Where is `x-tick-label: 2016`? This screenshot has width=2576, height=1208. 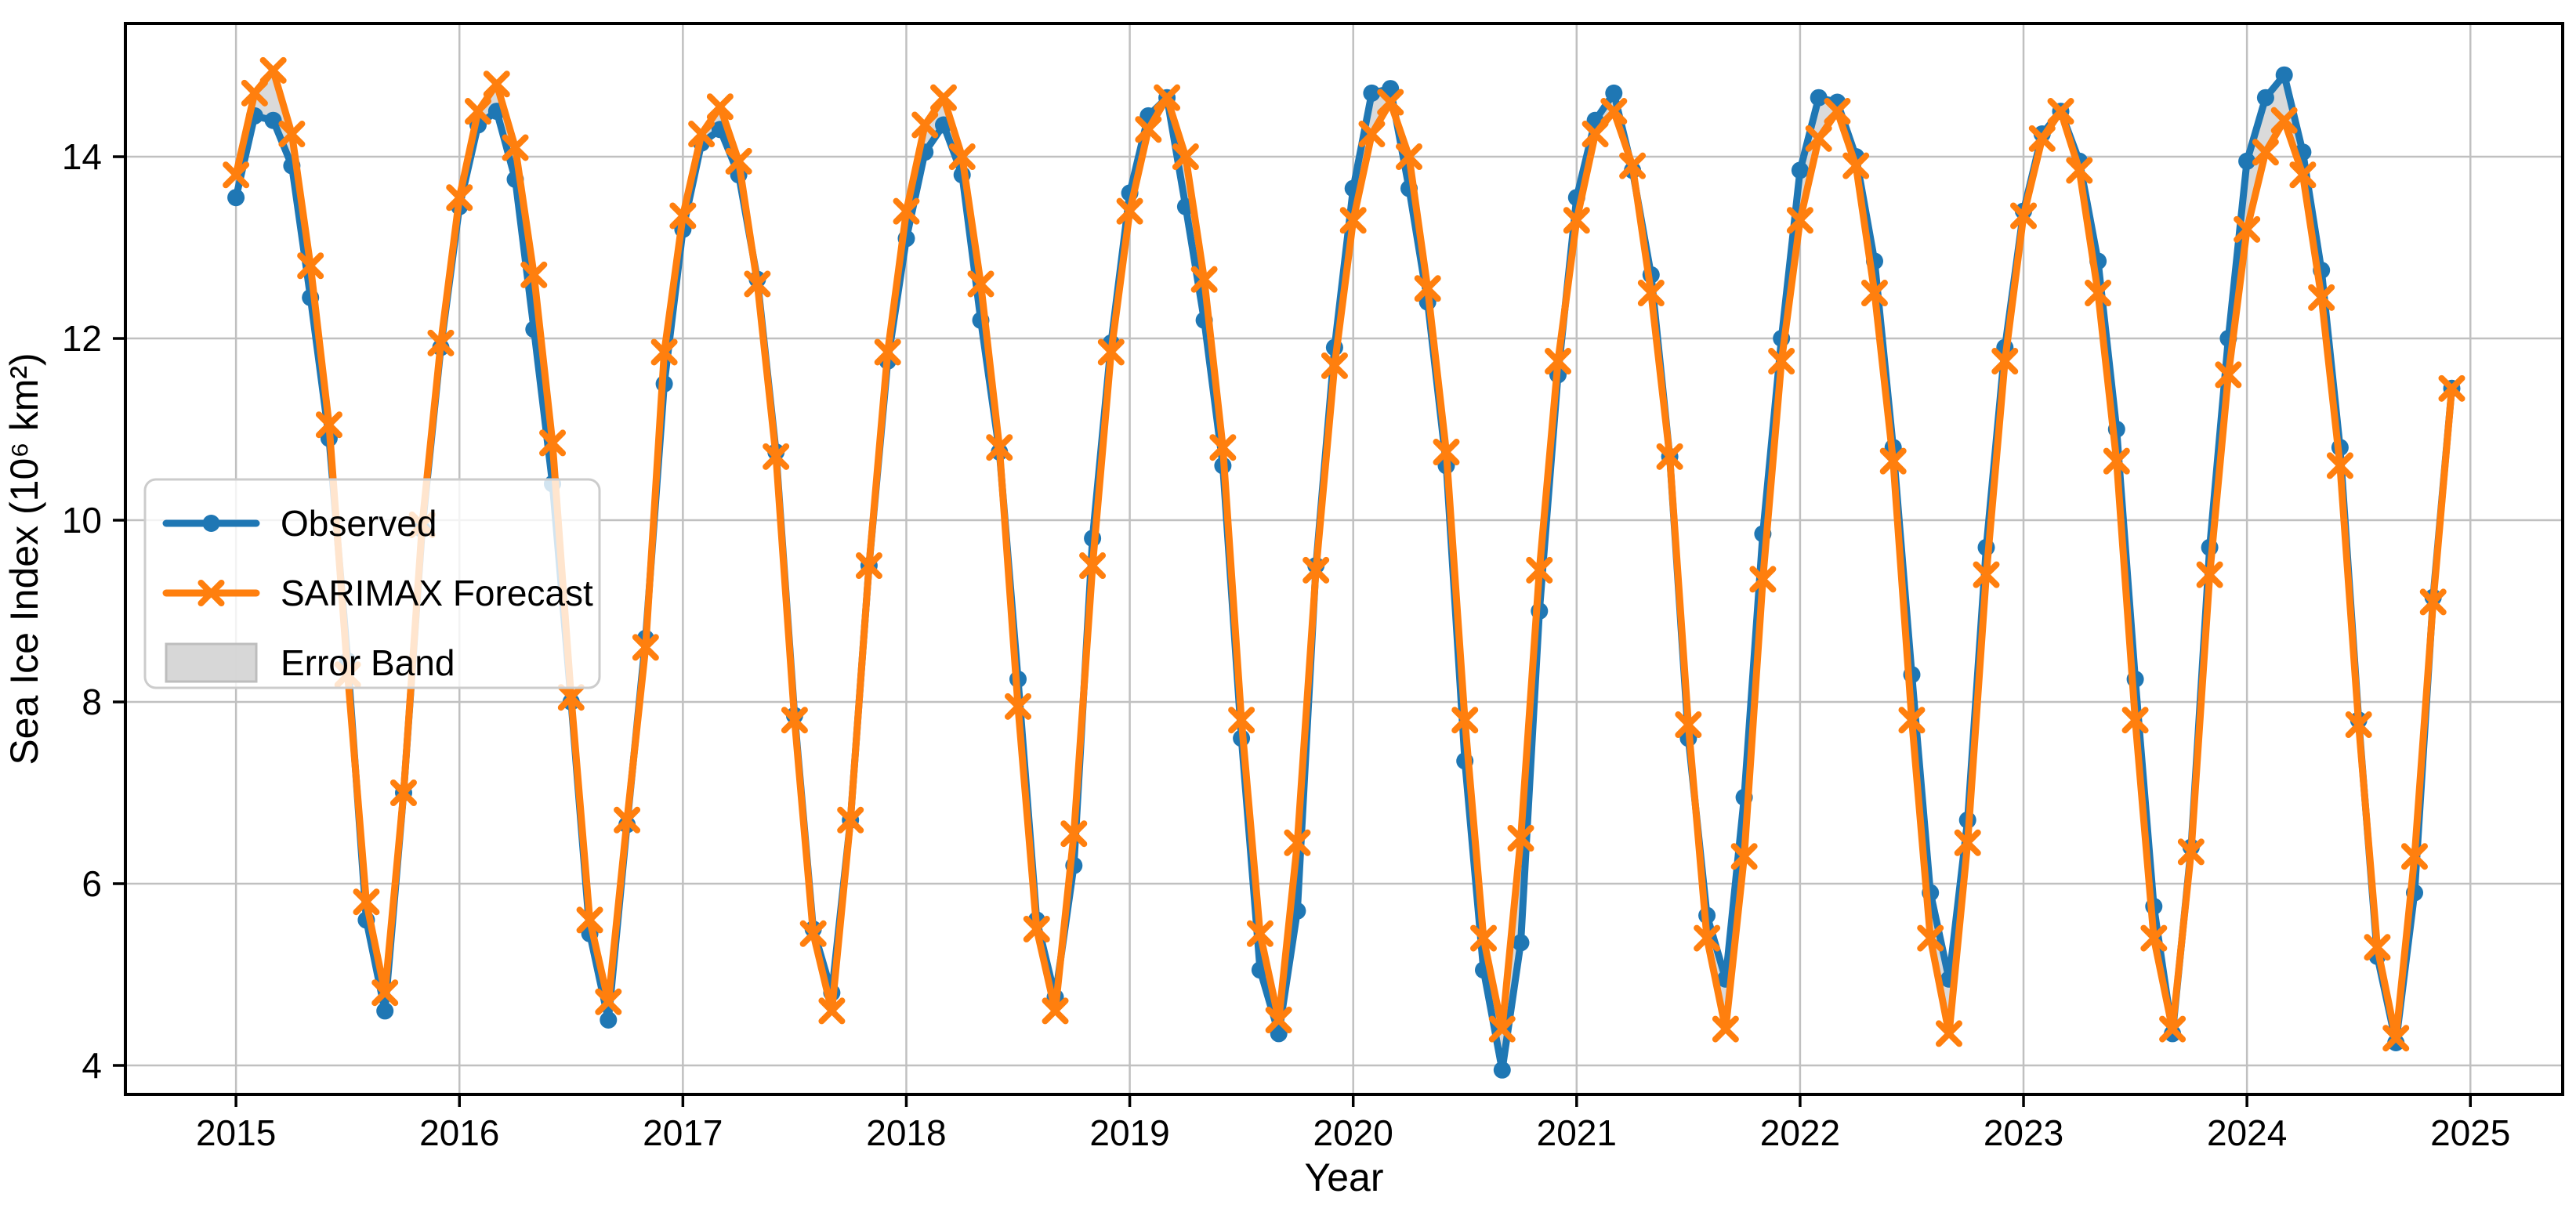
x-tick-label: 2016 is located at coordinates (459, 1132).